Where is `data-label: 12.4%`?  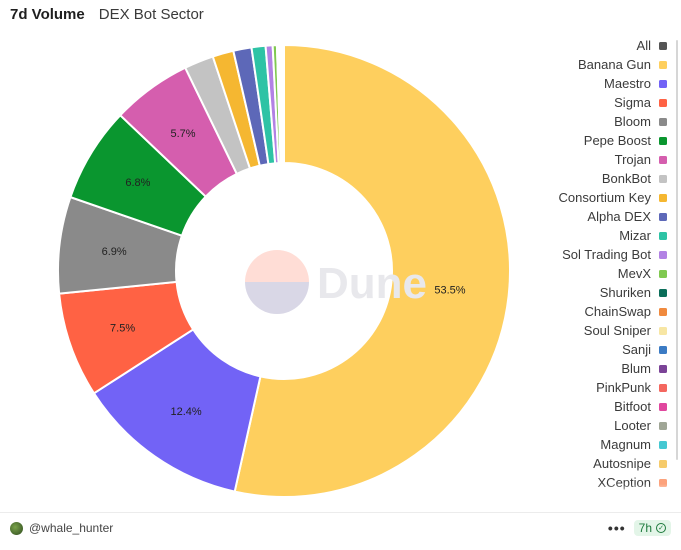
data-label: 12.4% is located at coordinates (186, 412).